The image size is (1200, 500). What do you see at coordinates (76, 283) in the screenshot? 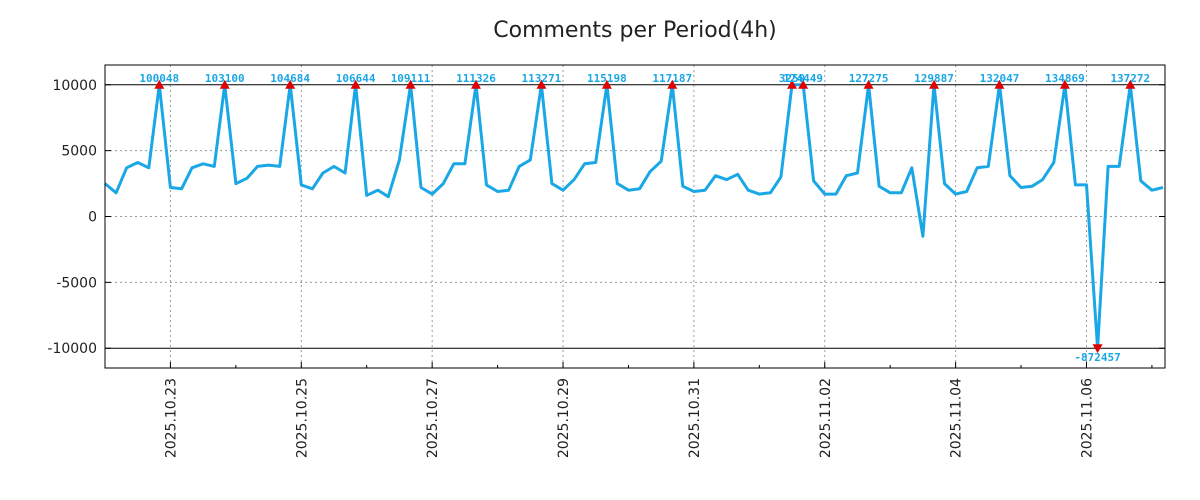
I see `y-tick-label: -5000` at bounding box center [76, 283].